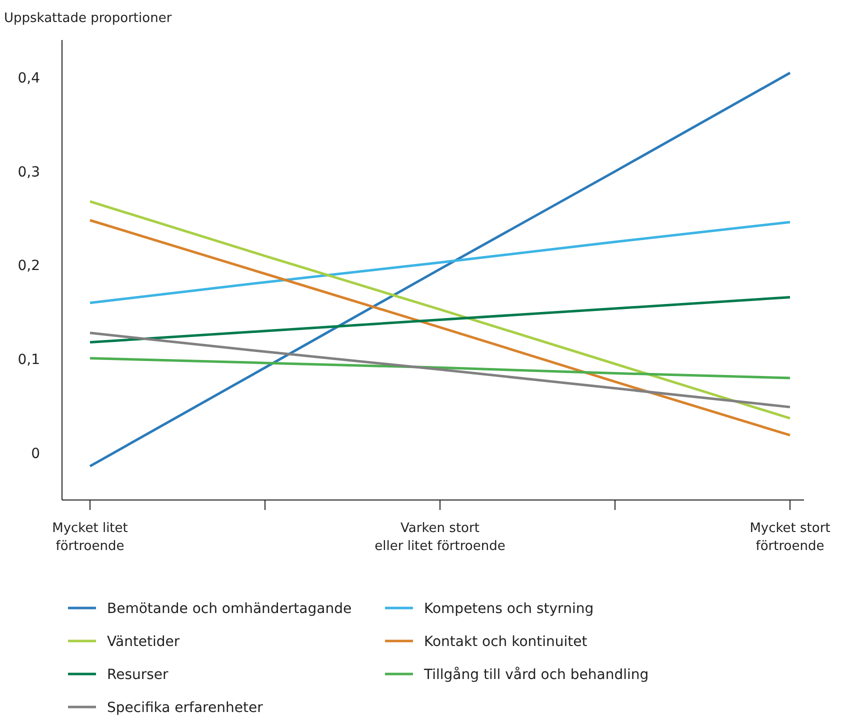 This screenshot has width=866, height=716. What do you see at coordinates (29, 266) in the screenshot?
I see `y-tick-label: 0,2` at bounding box center [29, 266].